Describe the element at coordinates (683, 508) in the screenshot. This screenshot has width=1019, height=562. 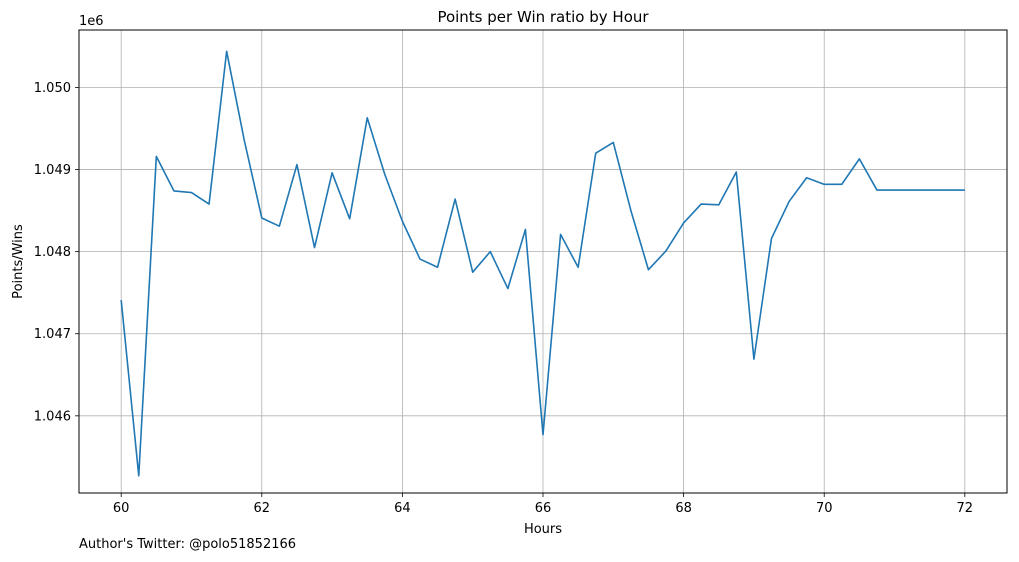
I see `x-tick-label: 68` at that location.